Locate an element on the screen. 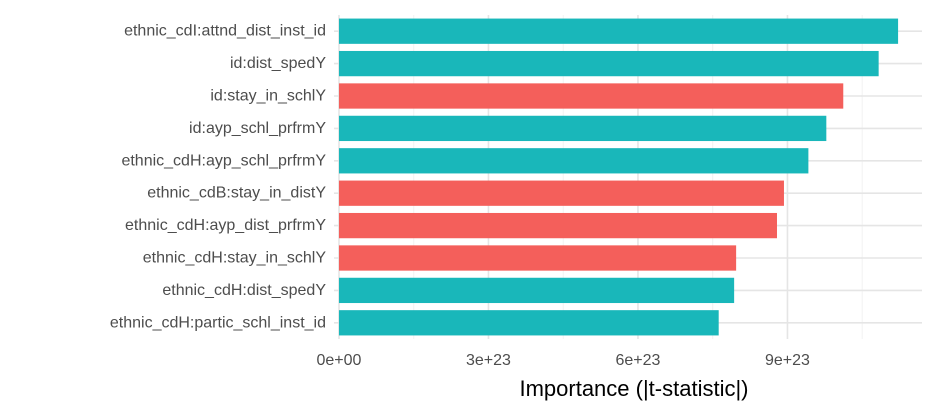  category-label: ethnic_cdB:stay_in_distY is located at coordinates (236, 193).